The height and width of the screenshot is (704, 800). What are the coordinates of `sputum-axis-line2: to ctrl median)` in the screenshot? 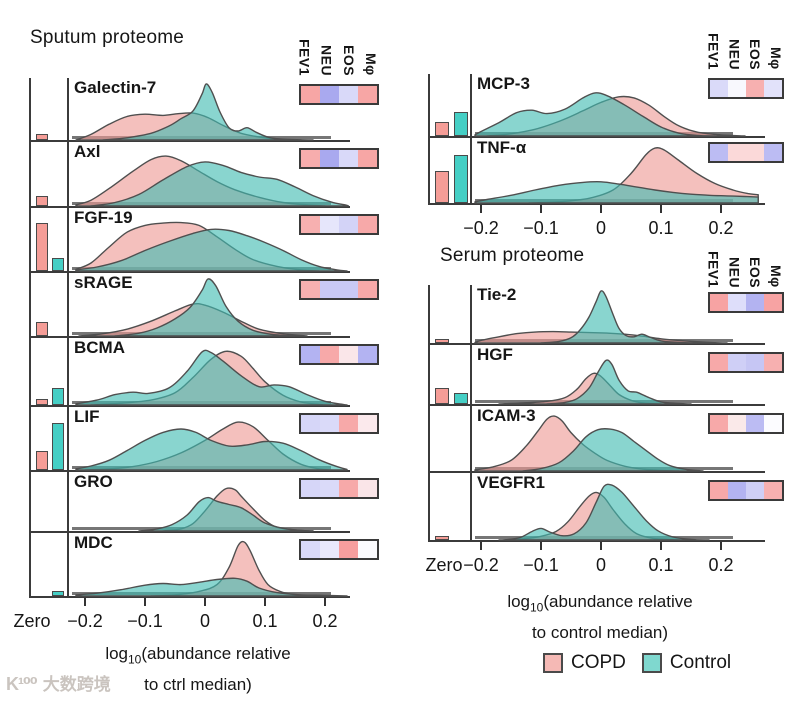 It's located at (198, 685).